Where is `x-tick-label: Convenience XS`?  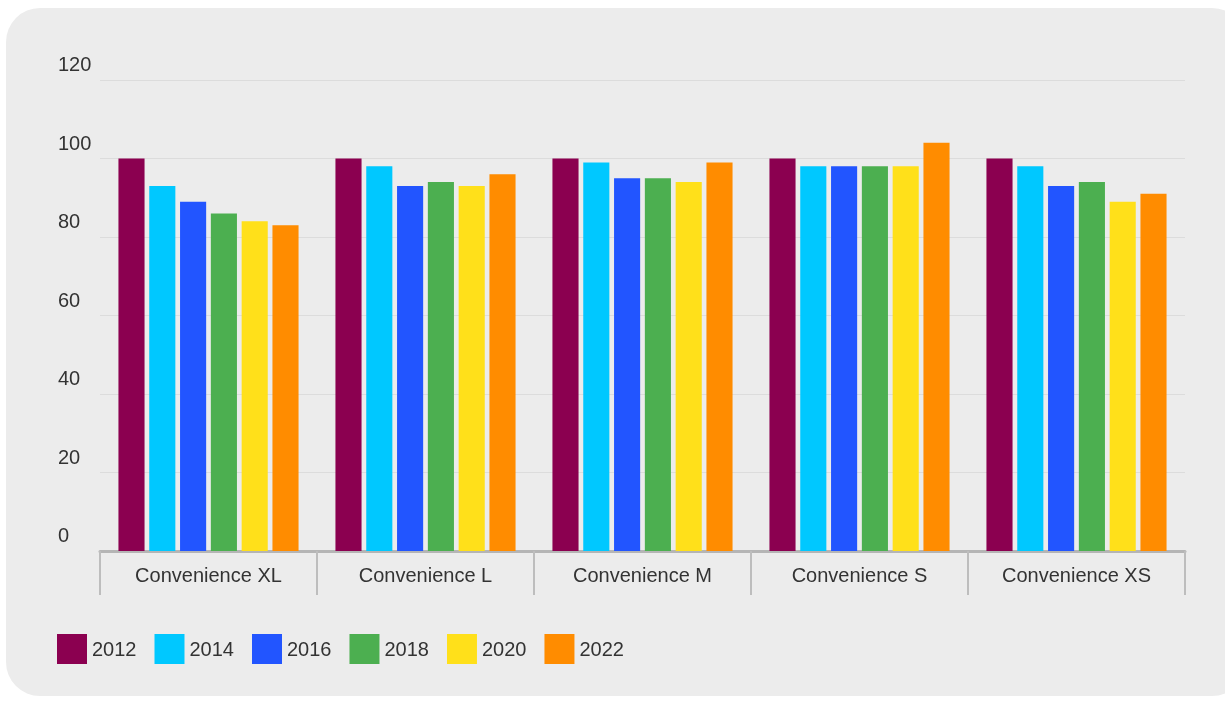
x-tick-label: Convenience XS is located at coordinates (1076, 575).